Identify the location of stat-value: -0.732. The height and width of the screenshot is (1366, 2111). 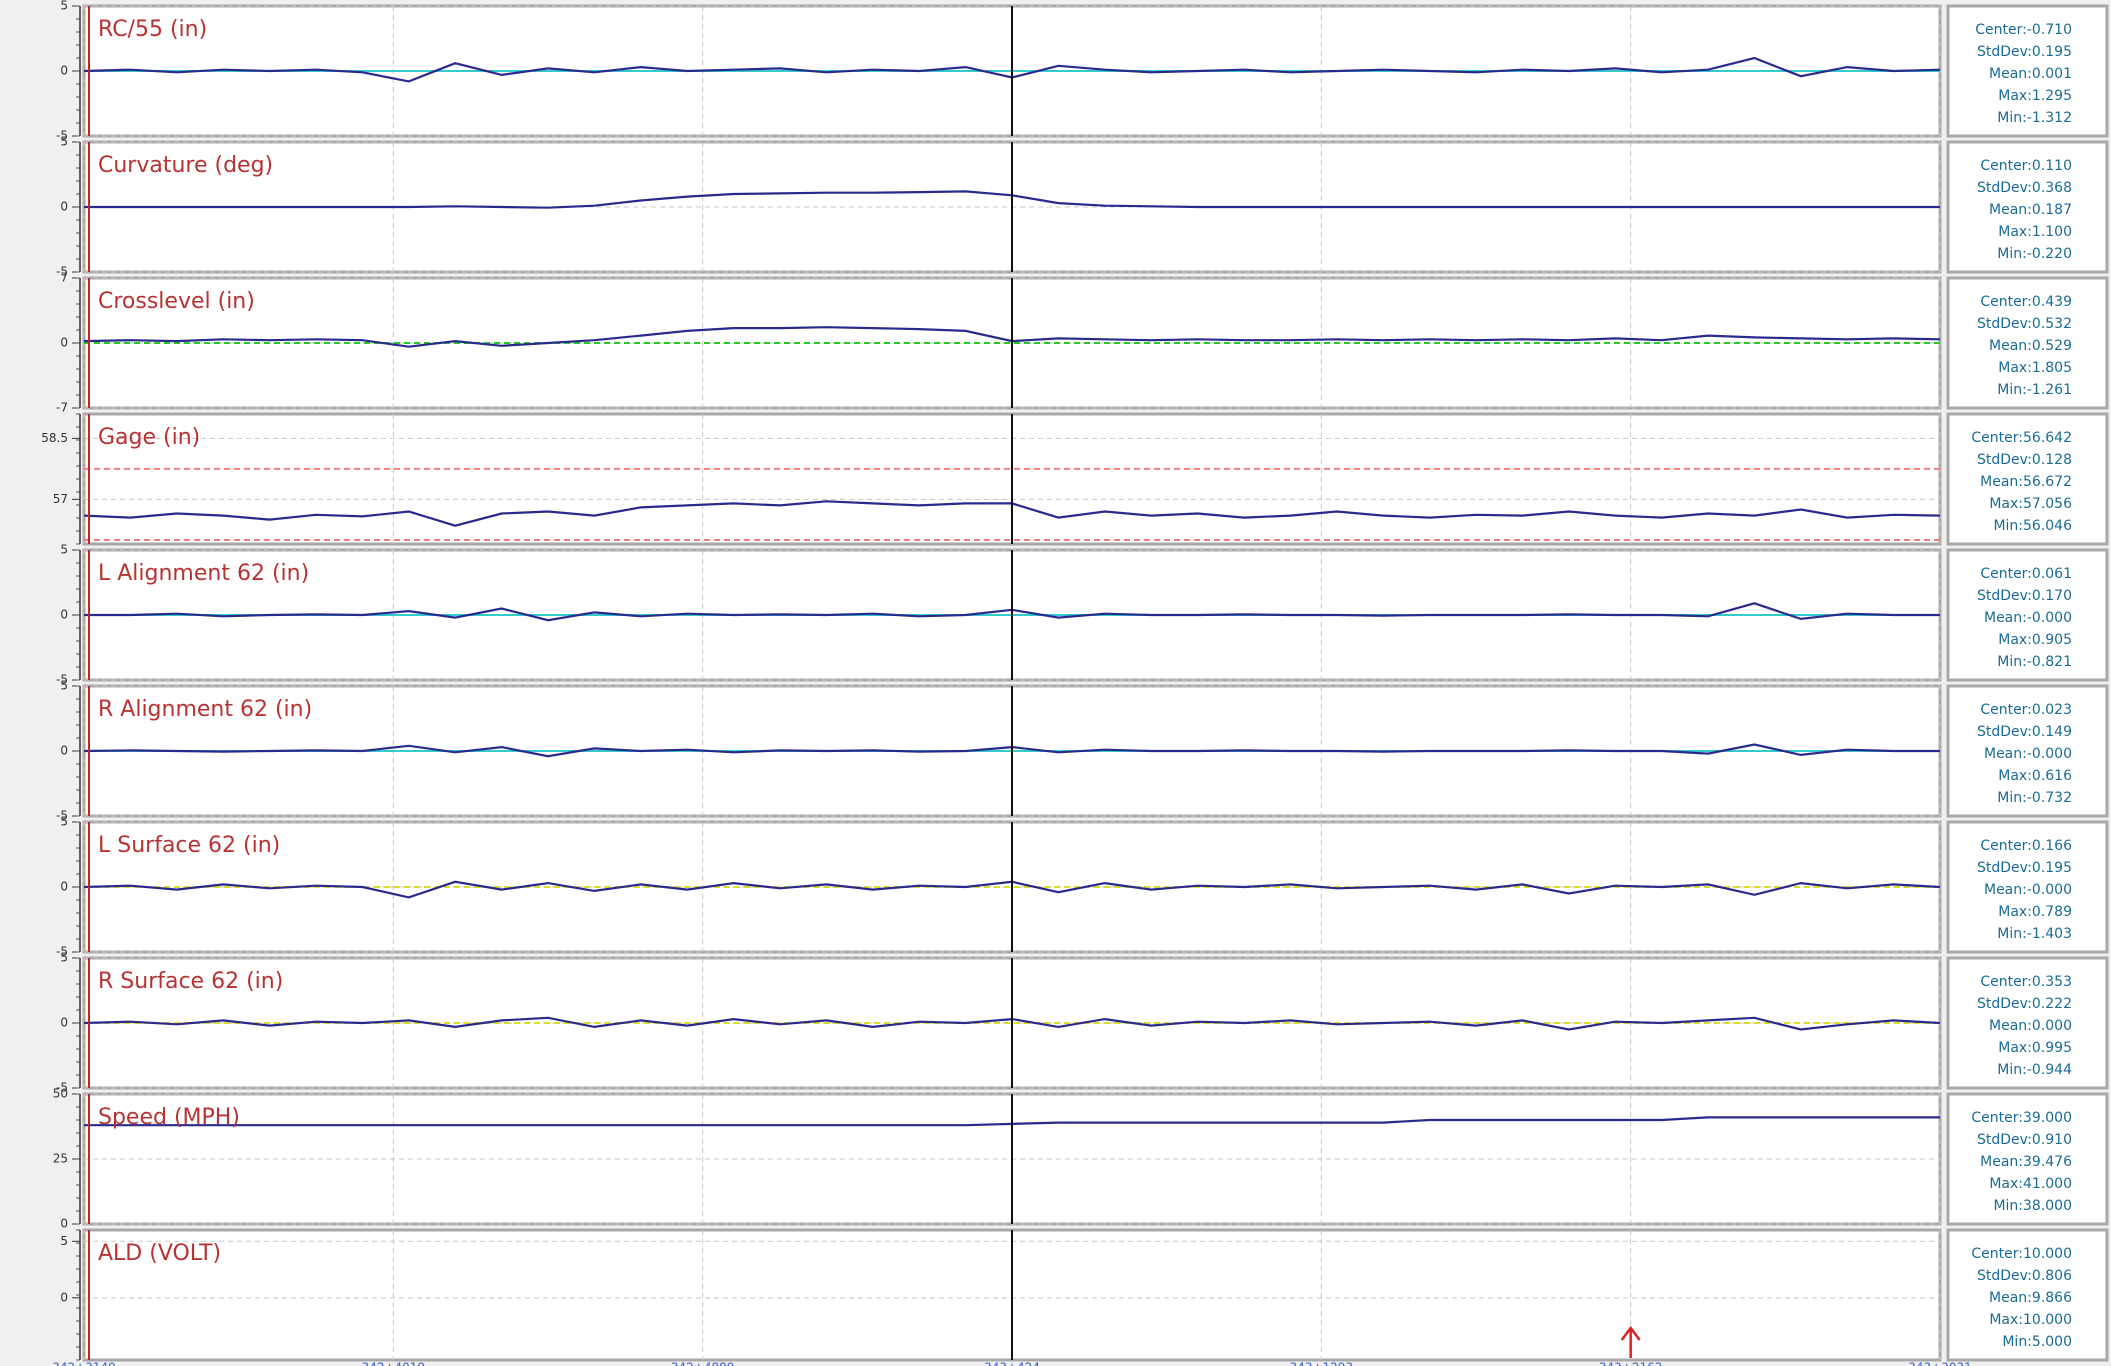
(2049, 798).